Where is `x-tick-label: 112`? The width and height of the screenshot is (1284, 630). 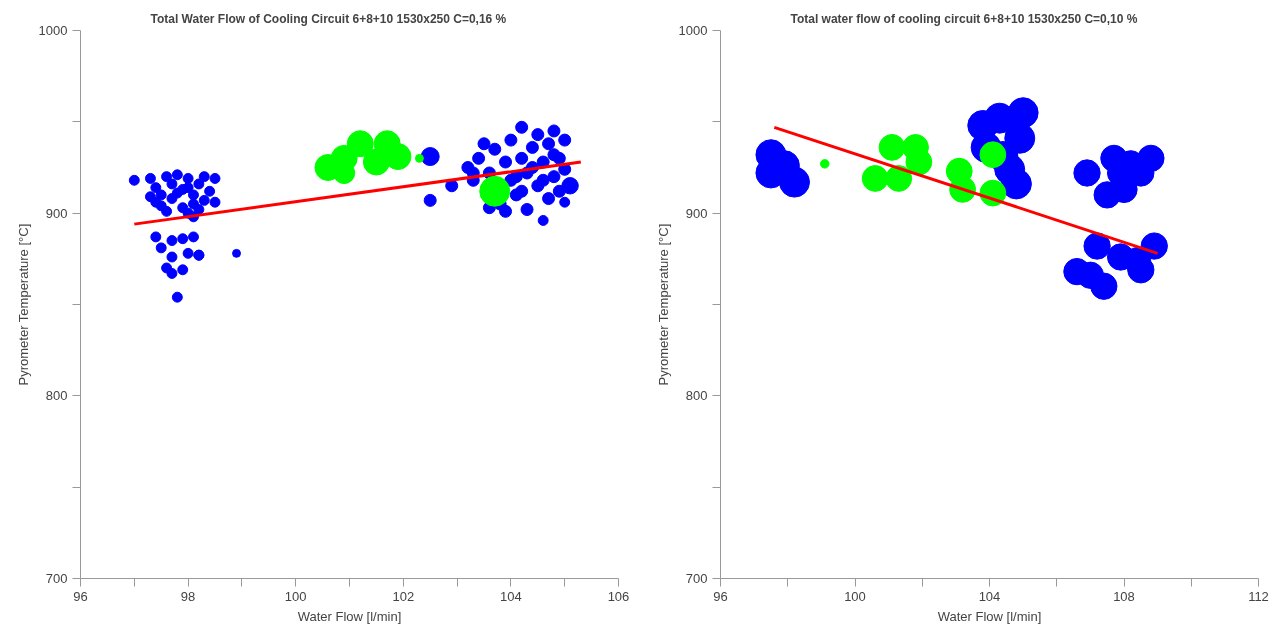
x-tick-label: 112 is located at coordinates (1258, 596).